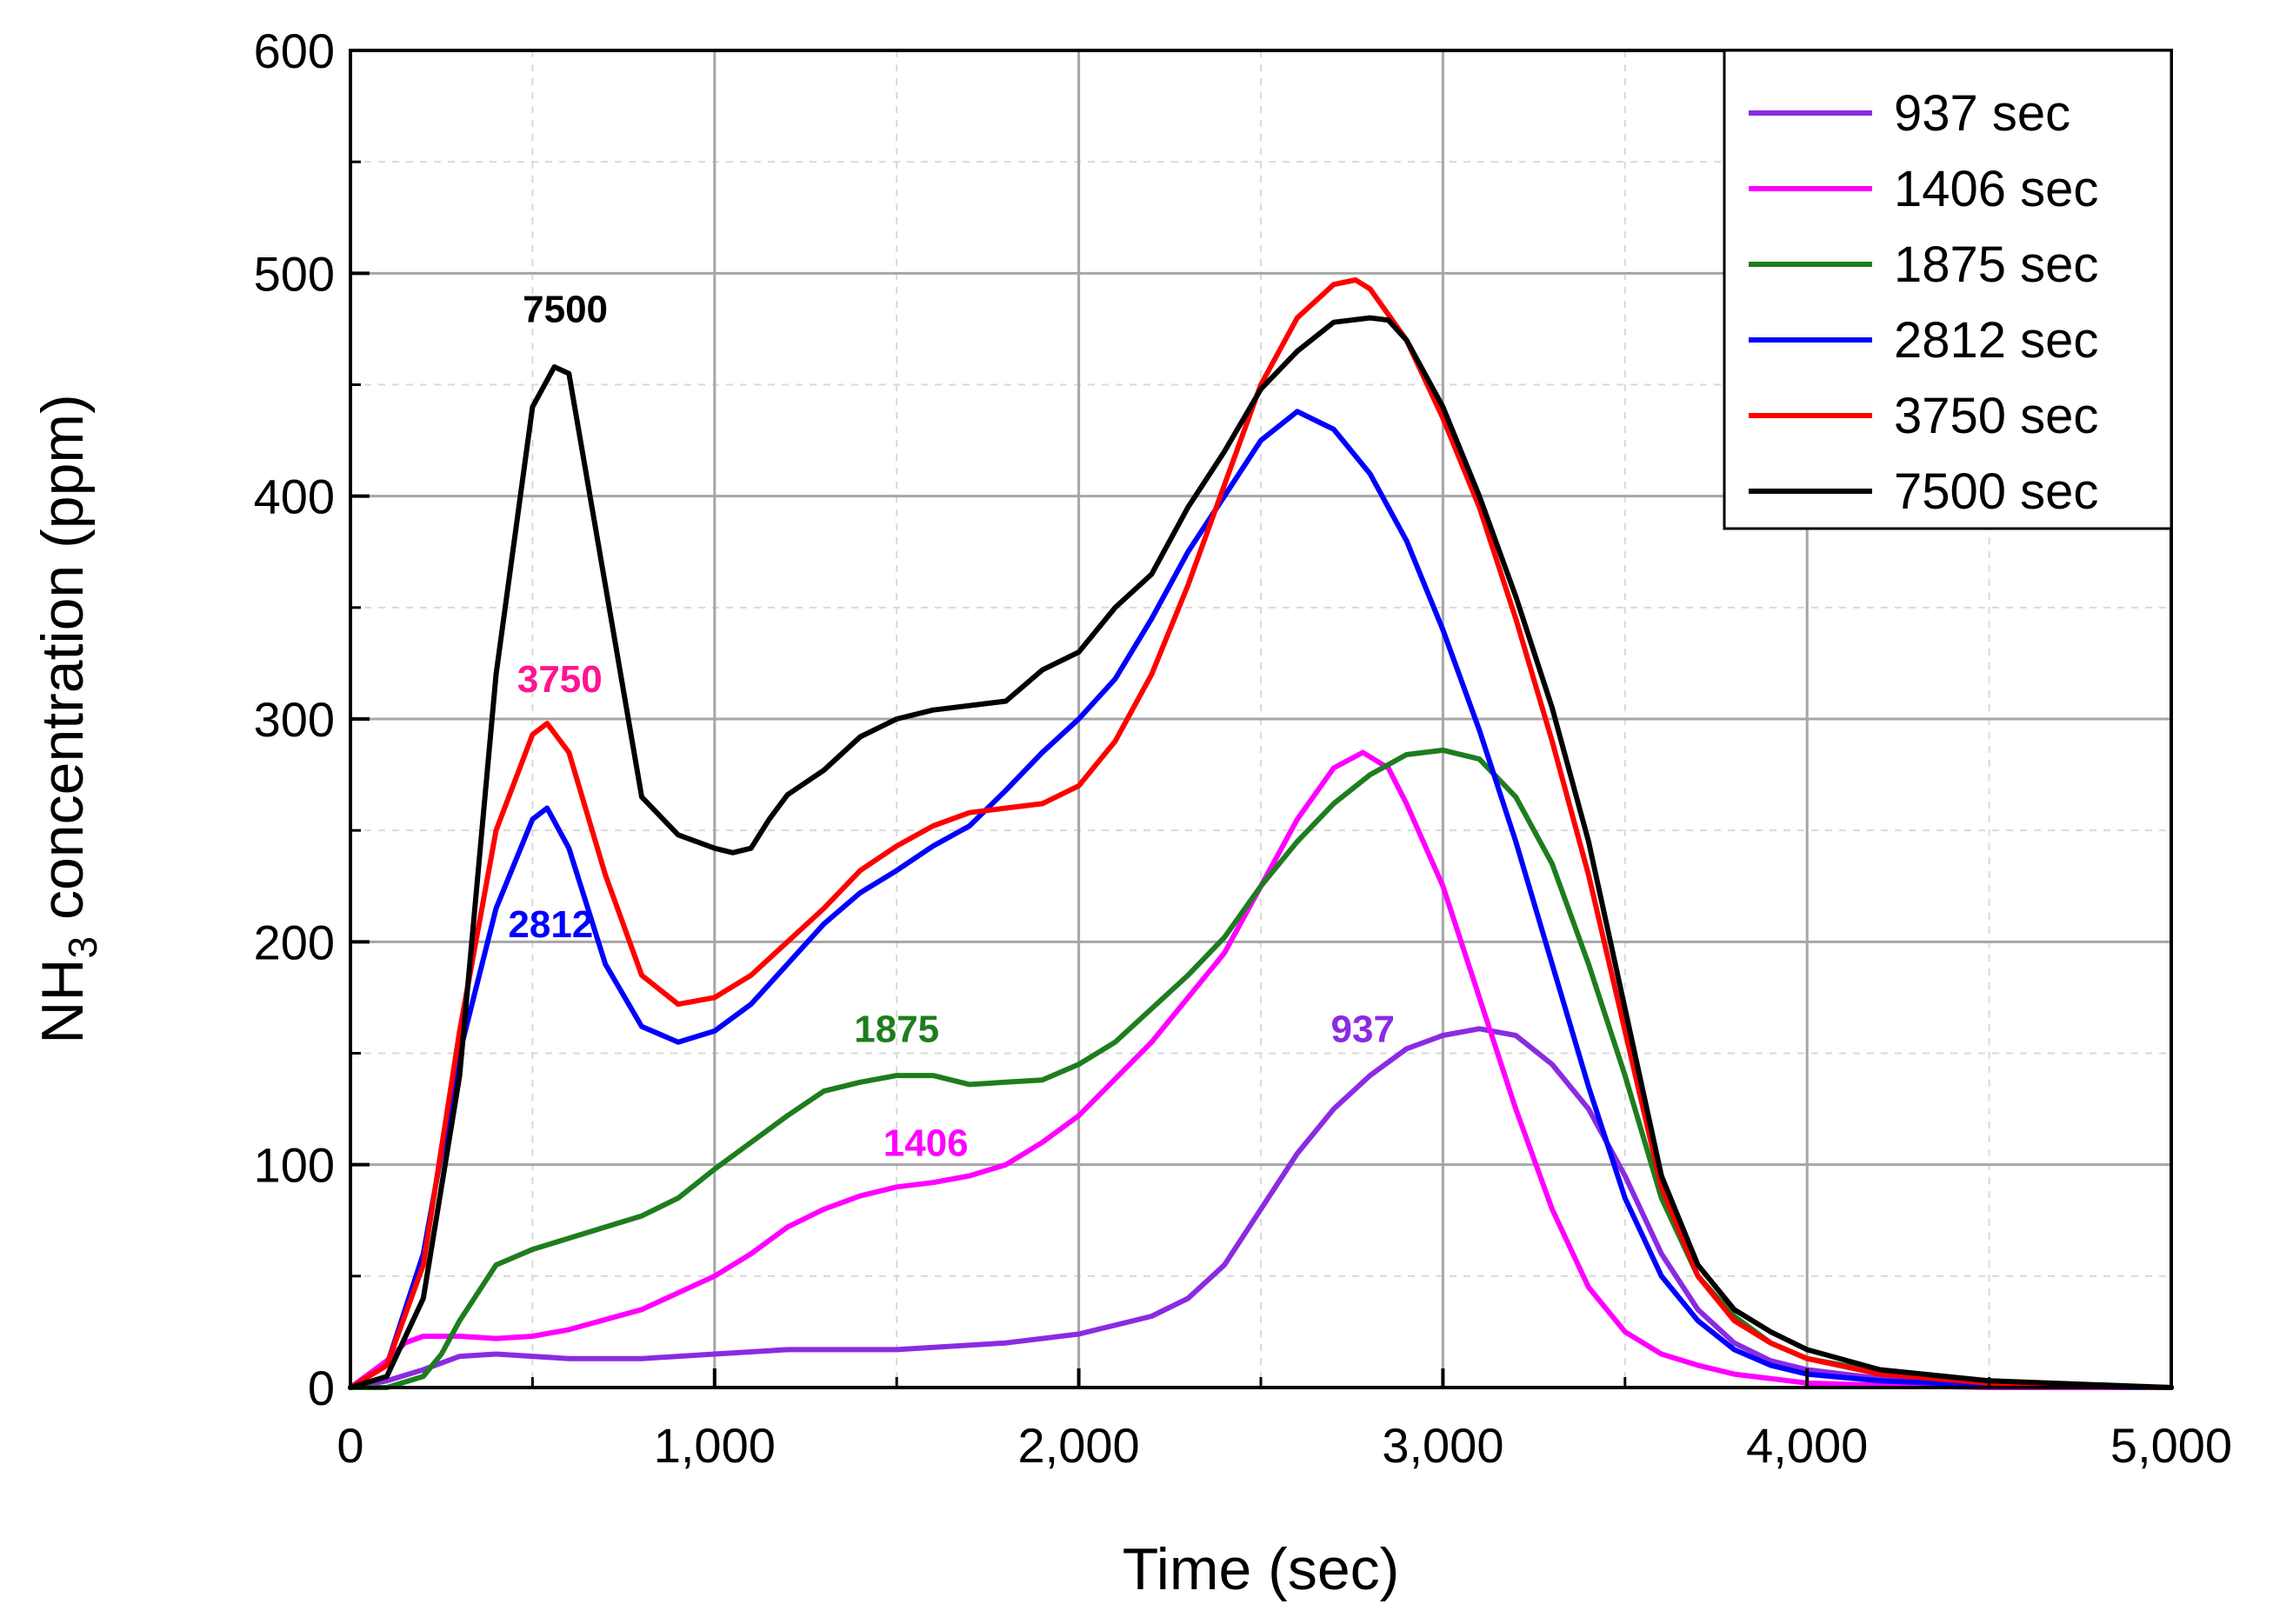 This screenshot has width=2273, height=1624. What do you see at coordinates (63, 1002) in the screenshot?
I see `y-axis-title-main: NH` at bounding box center [63, 1002].